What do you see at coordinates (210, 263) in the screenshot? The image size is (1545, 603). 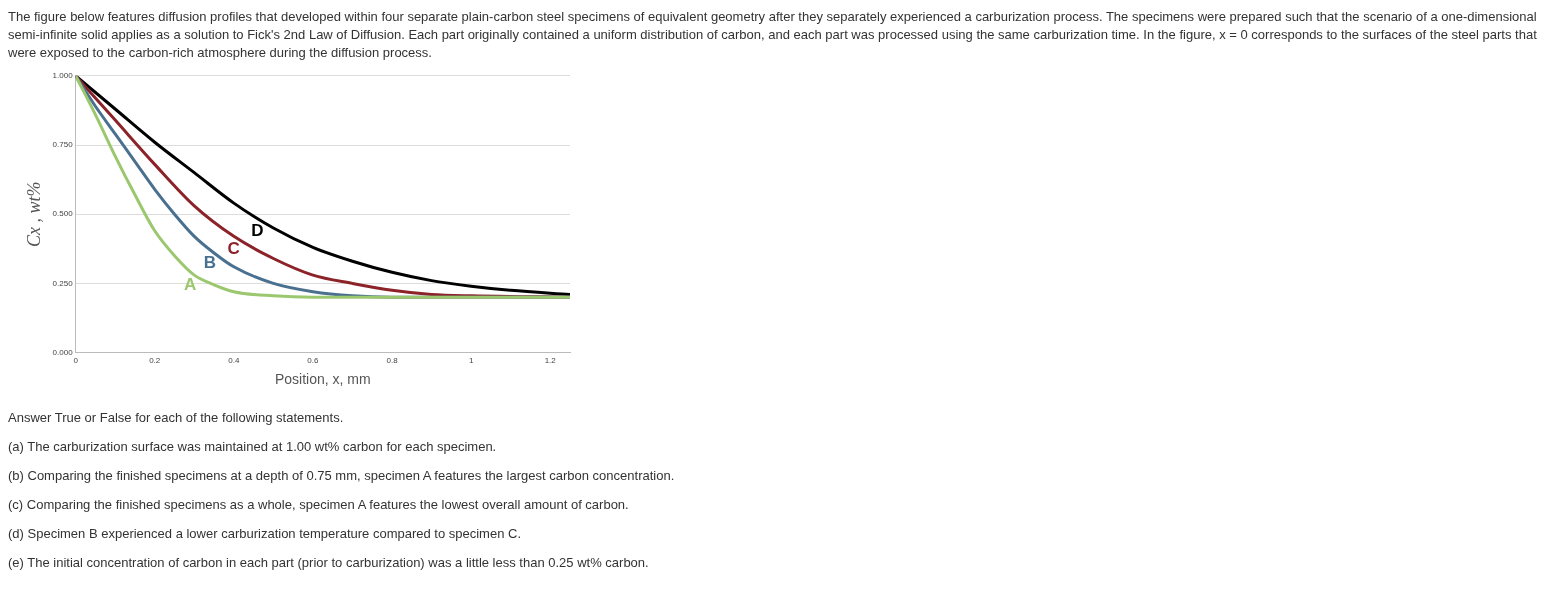 I see `series-label: B` at bounding box center [210, 263].